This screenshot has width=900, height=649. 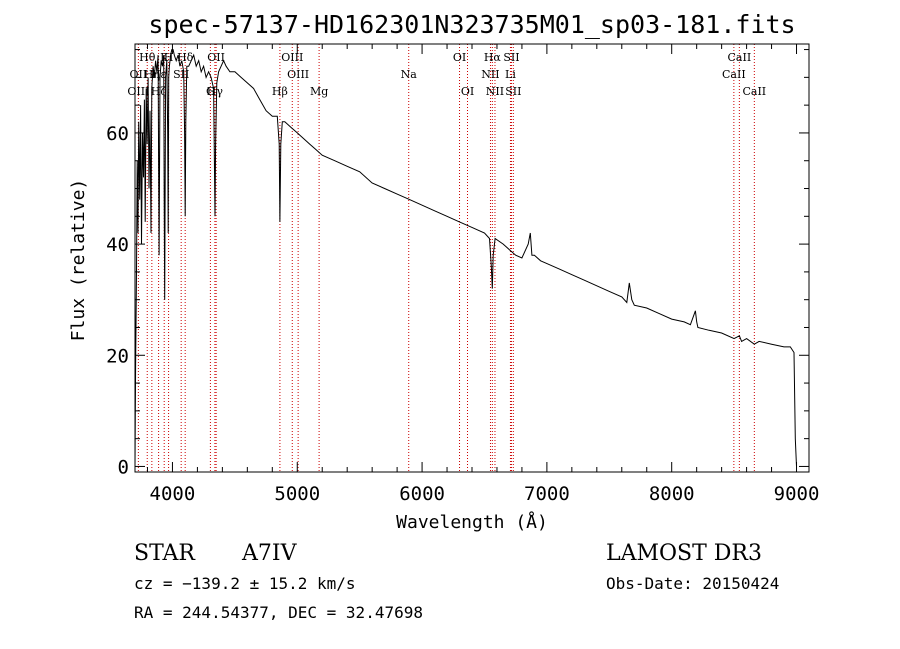 What do you see at coordinates (280, 91) in the screenshot?
I see `line-label: Hβ` at bounding box center [280, 91].